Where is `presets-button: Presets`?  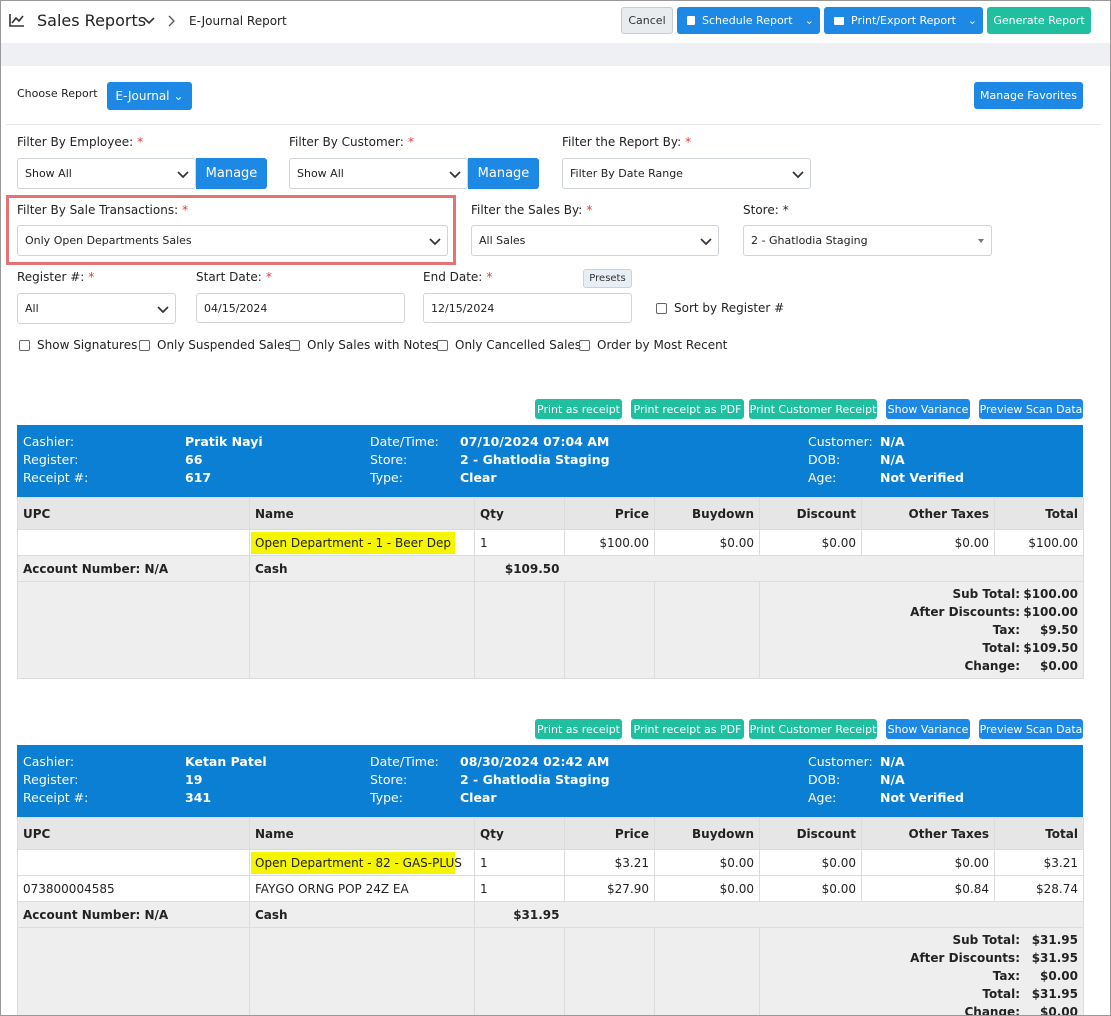 presets-button: Presets is located at coordinates (607, 278).